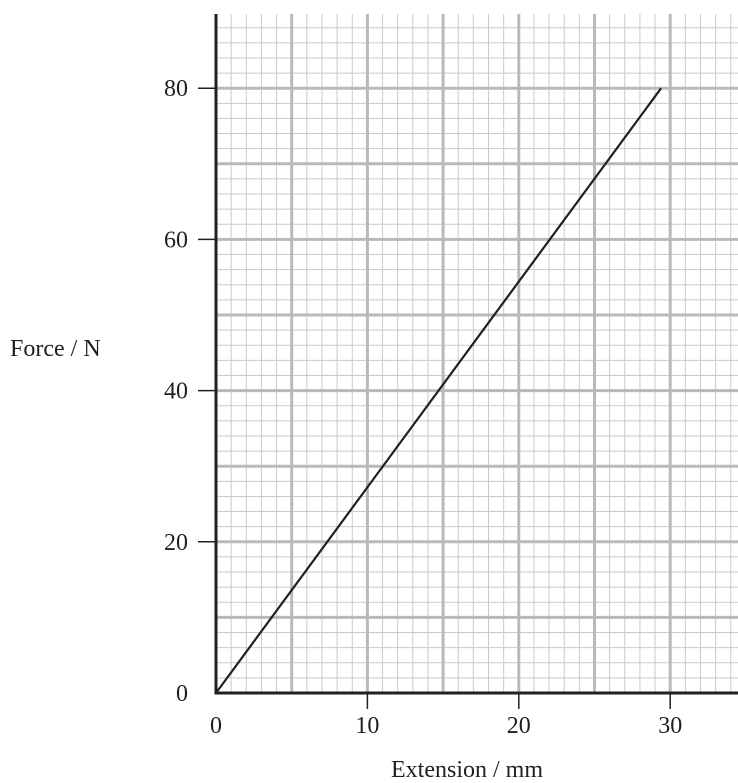 The height and width of the screenshot is (783, 738). What do you see at coordinates (519, 726) in the screenshot?
I see `x-tick-label: 20` at bounding box center [519, 726].